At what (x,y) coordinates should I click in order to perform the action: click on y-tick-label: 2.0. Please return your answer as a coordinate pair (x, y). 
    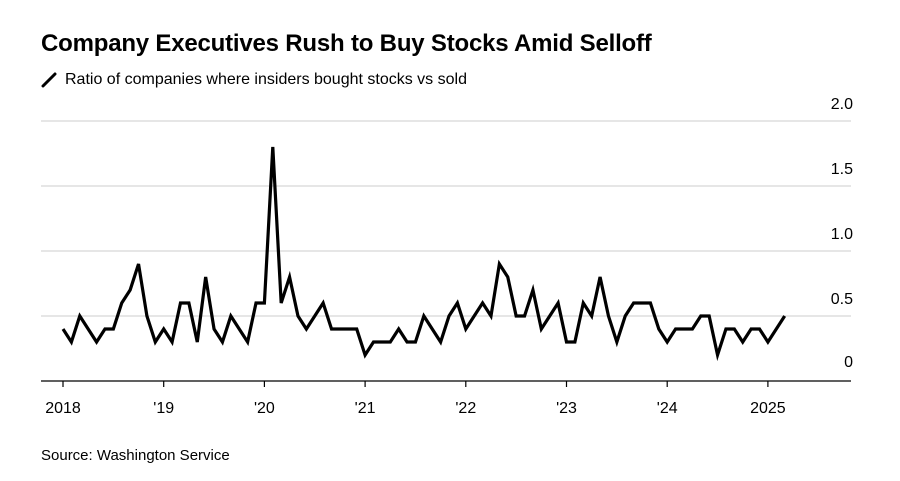
    Looking at the image, I should click on (842, 104).